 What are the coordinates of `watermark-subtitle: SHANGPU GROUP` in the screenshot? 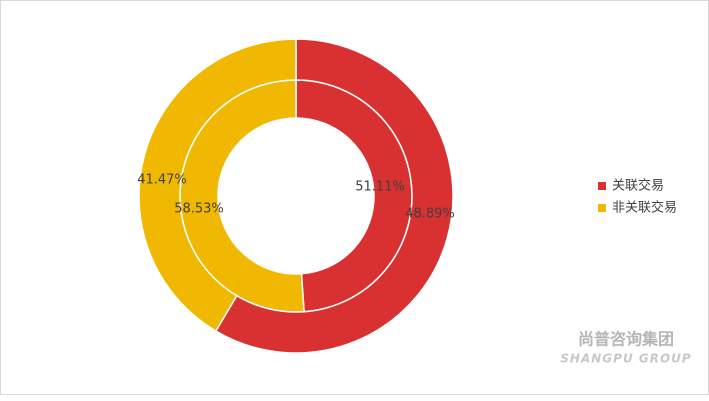 It's located at (625, 359).